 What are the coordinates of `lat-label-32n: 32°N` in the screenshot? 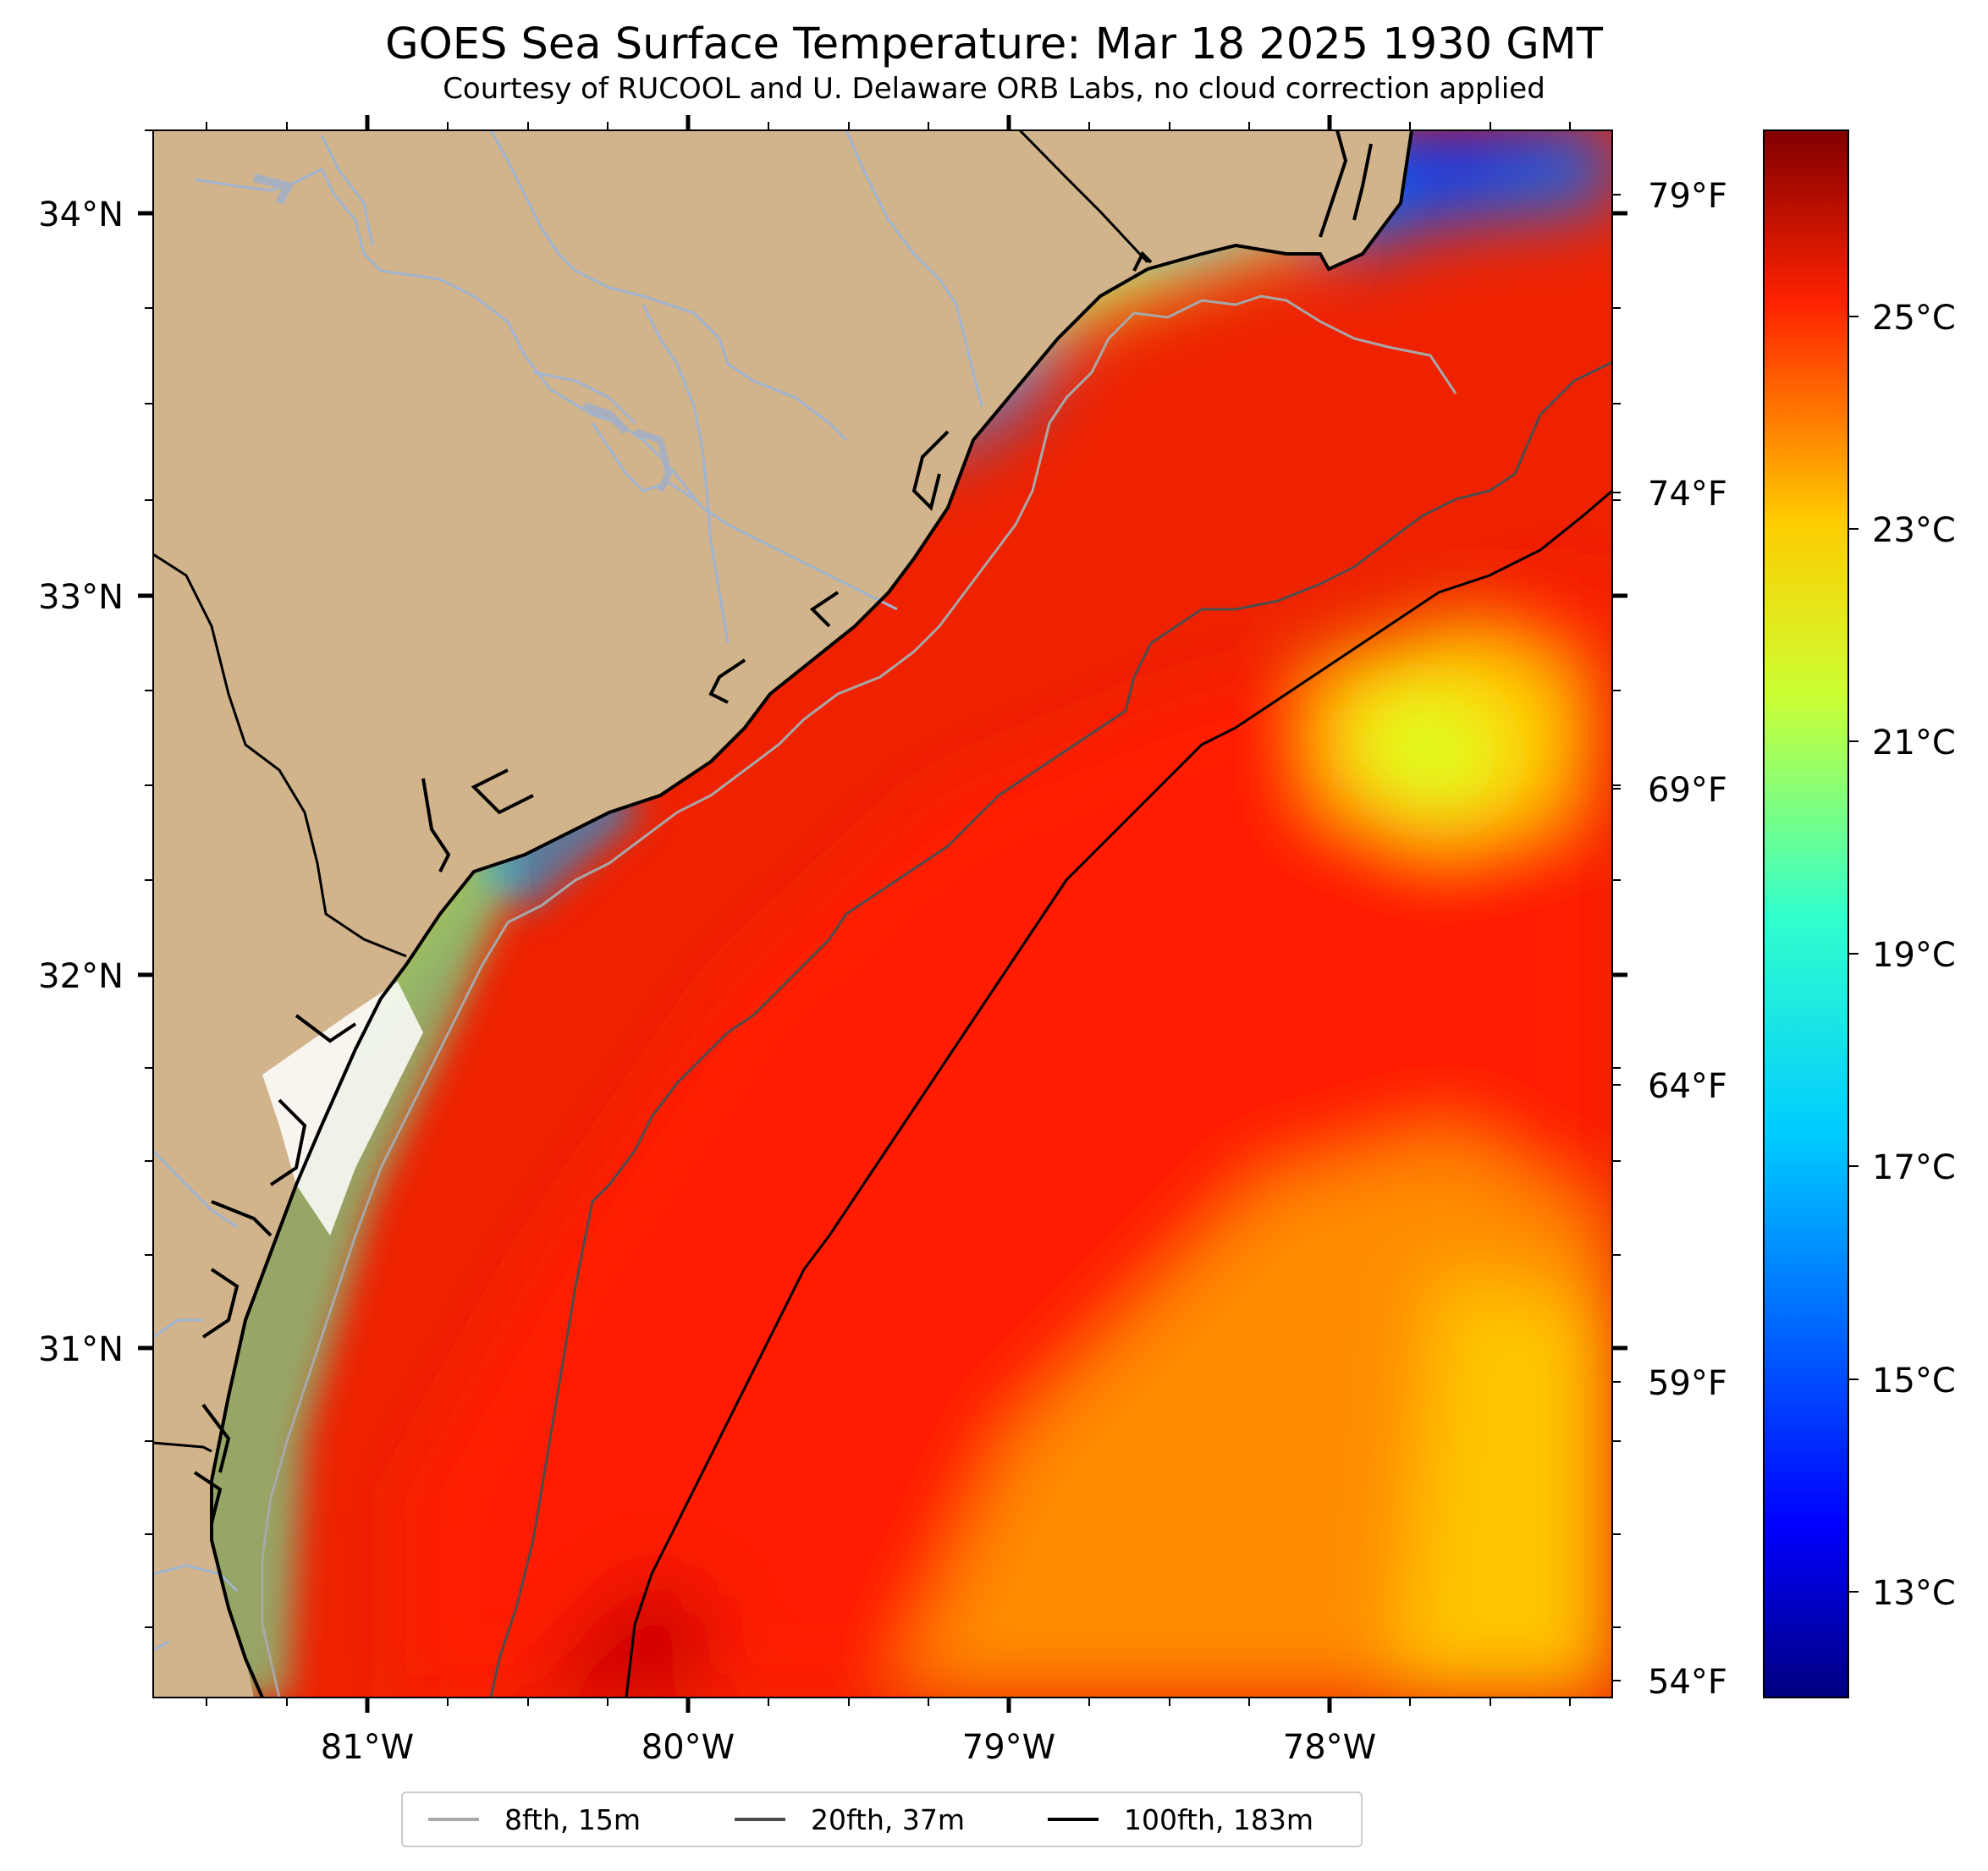 It's located at (81, 977).